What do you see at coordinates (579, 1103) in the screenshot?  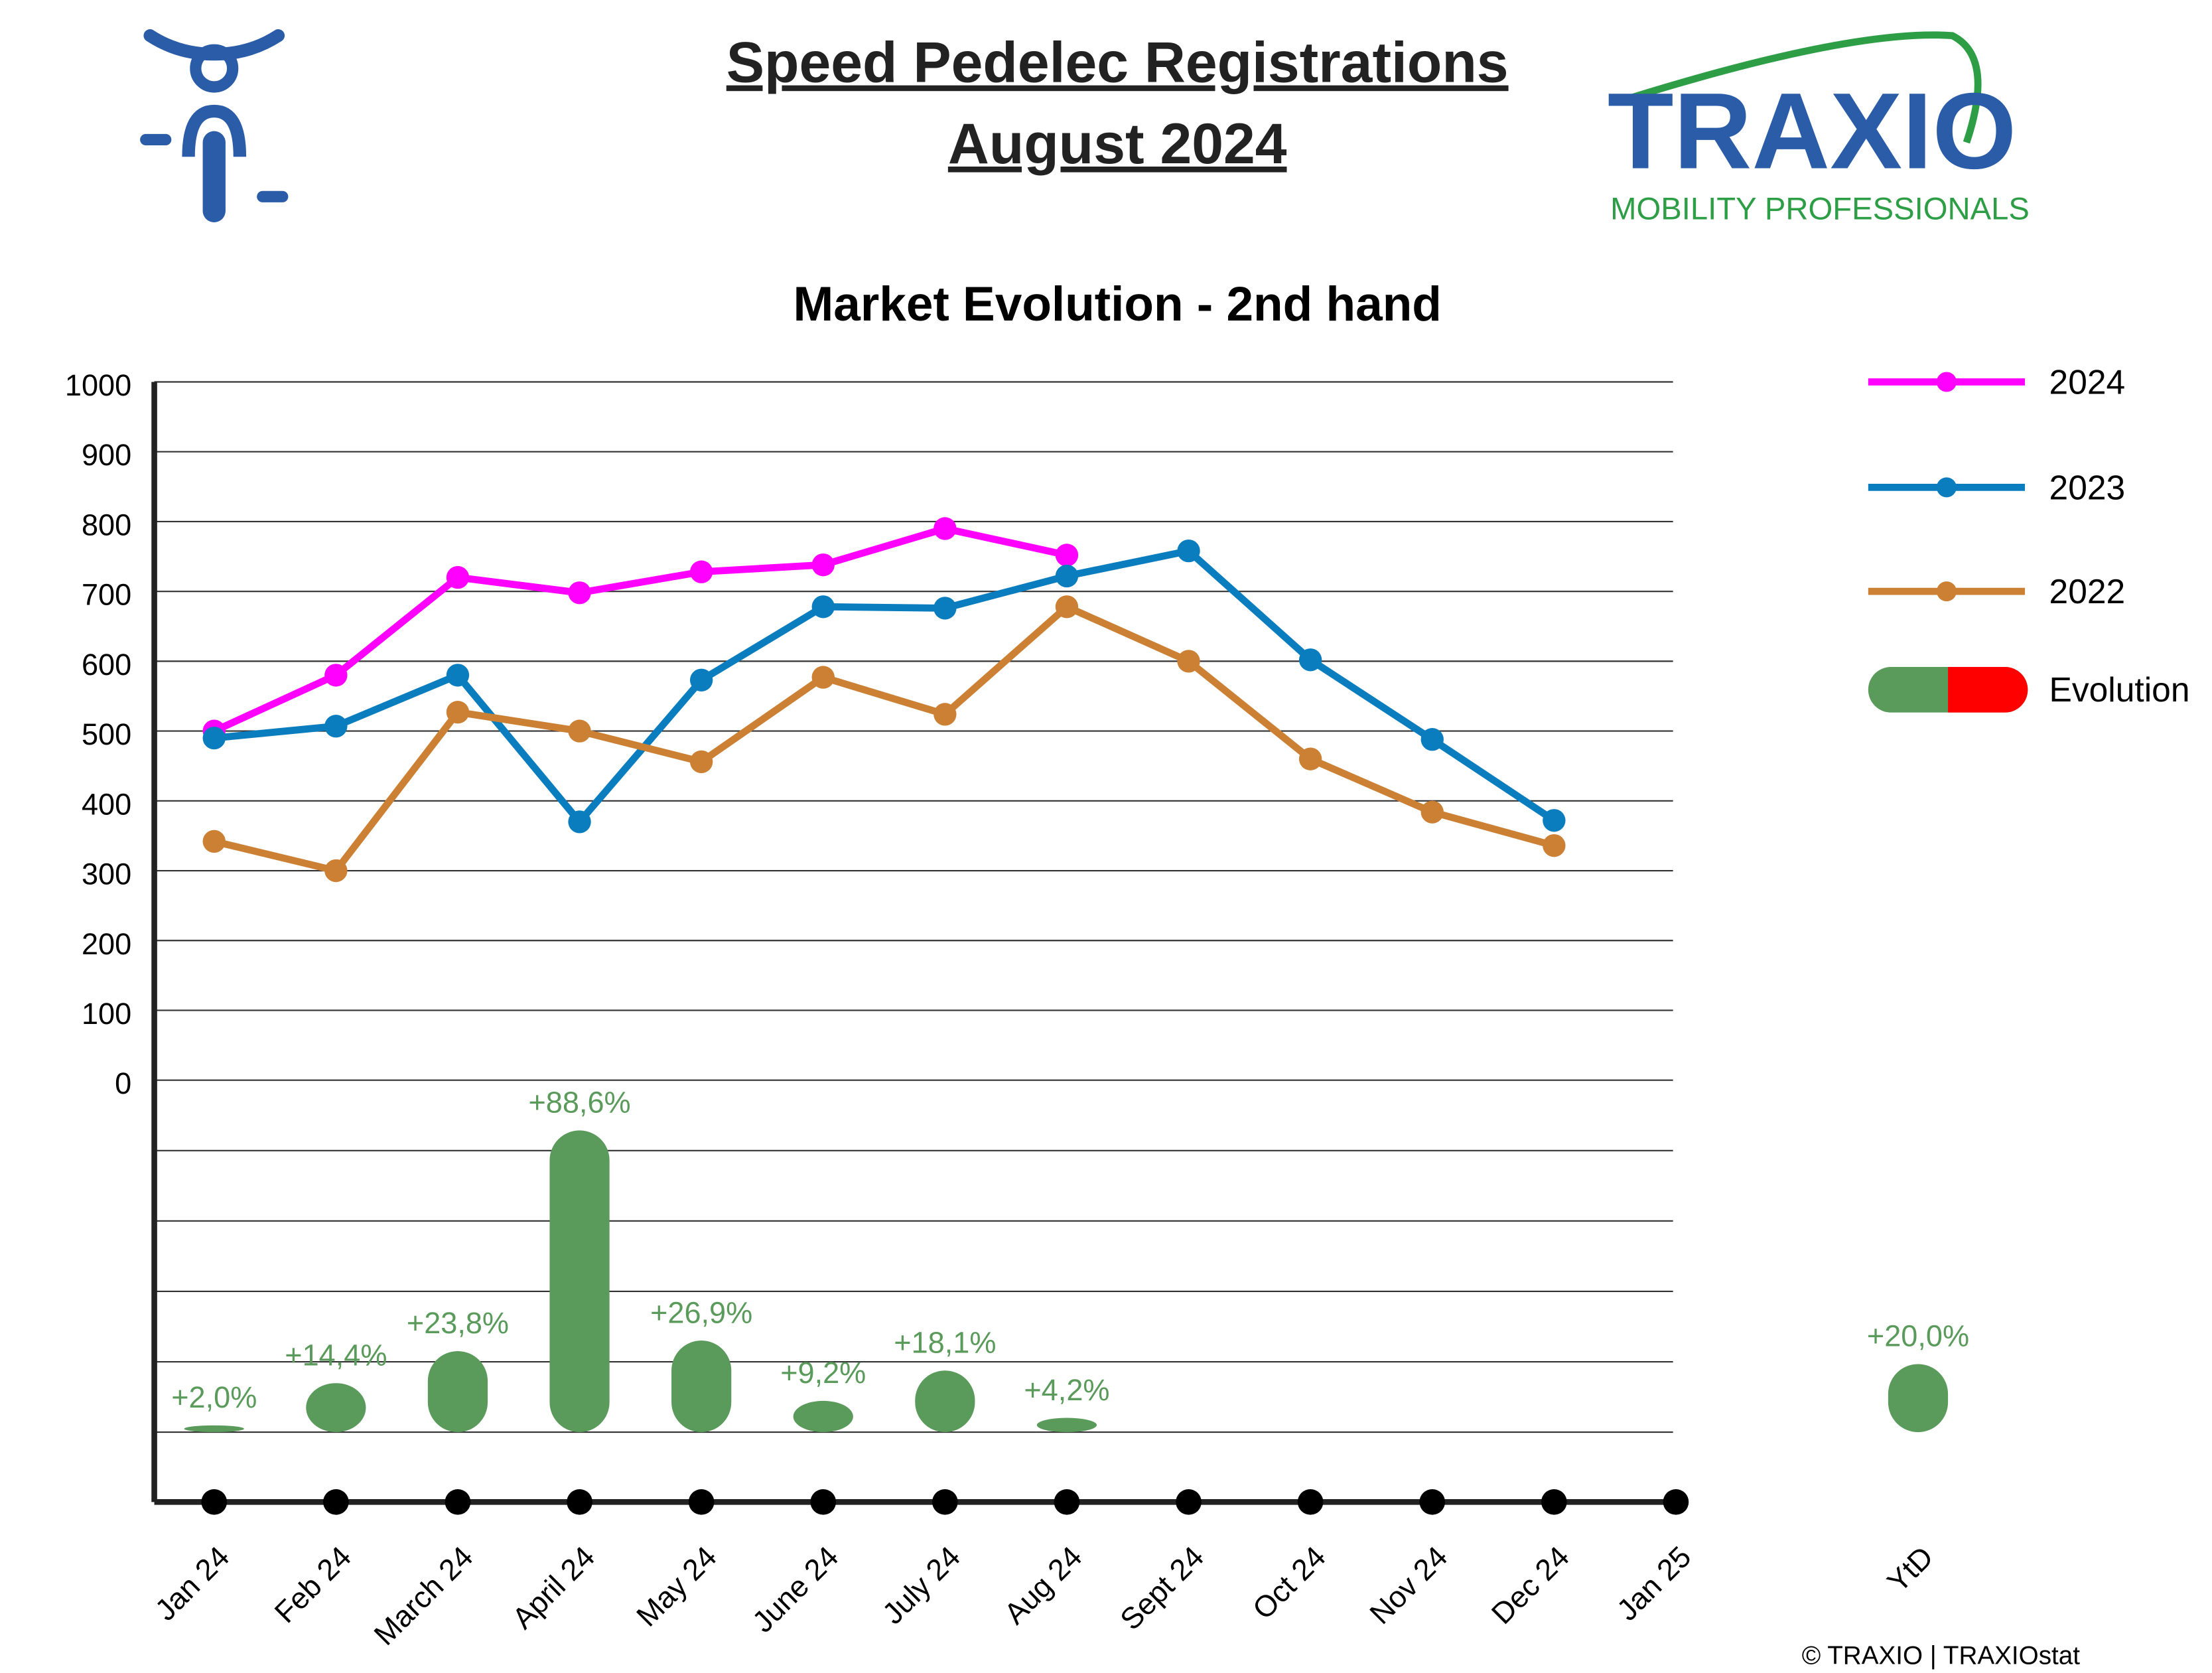 I see `data-label: +88,6%` at bounding box center [579, 1103].